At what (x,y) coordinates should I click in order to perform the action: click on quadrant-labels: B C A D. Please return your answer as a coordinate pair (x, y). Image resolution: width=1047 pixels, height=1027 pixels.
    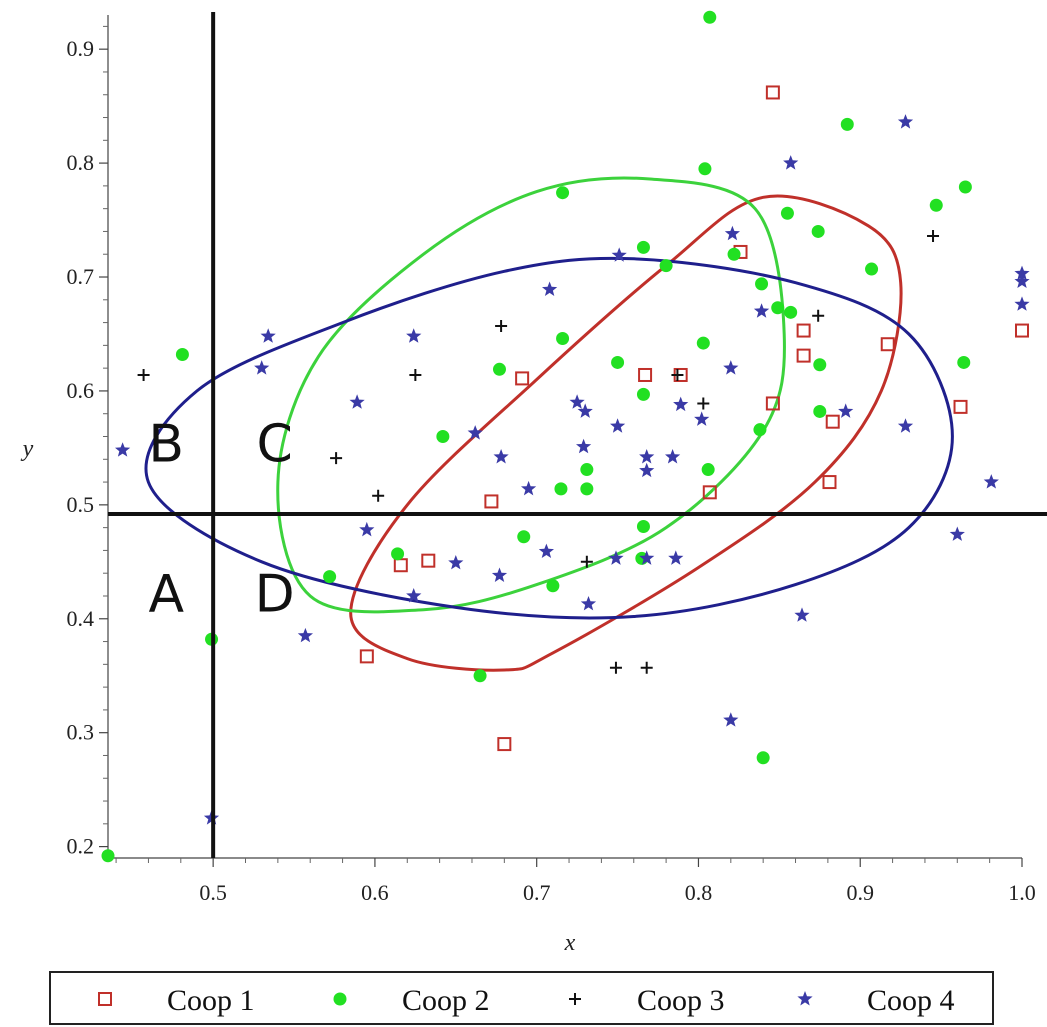
    Looking at the image, I should click on (221, 519).